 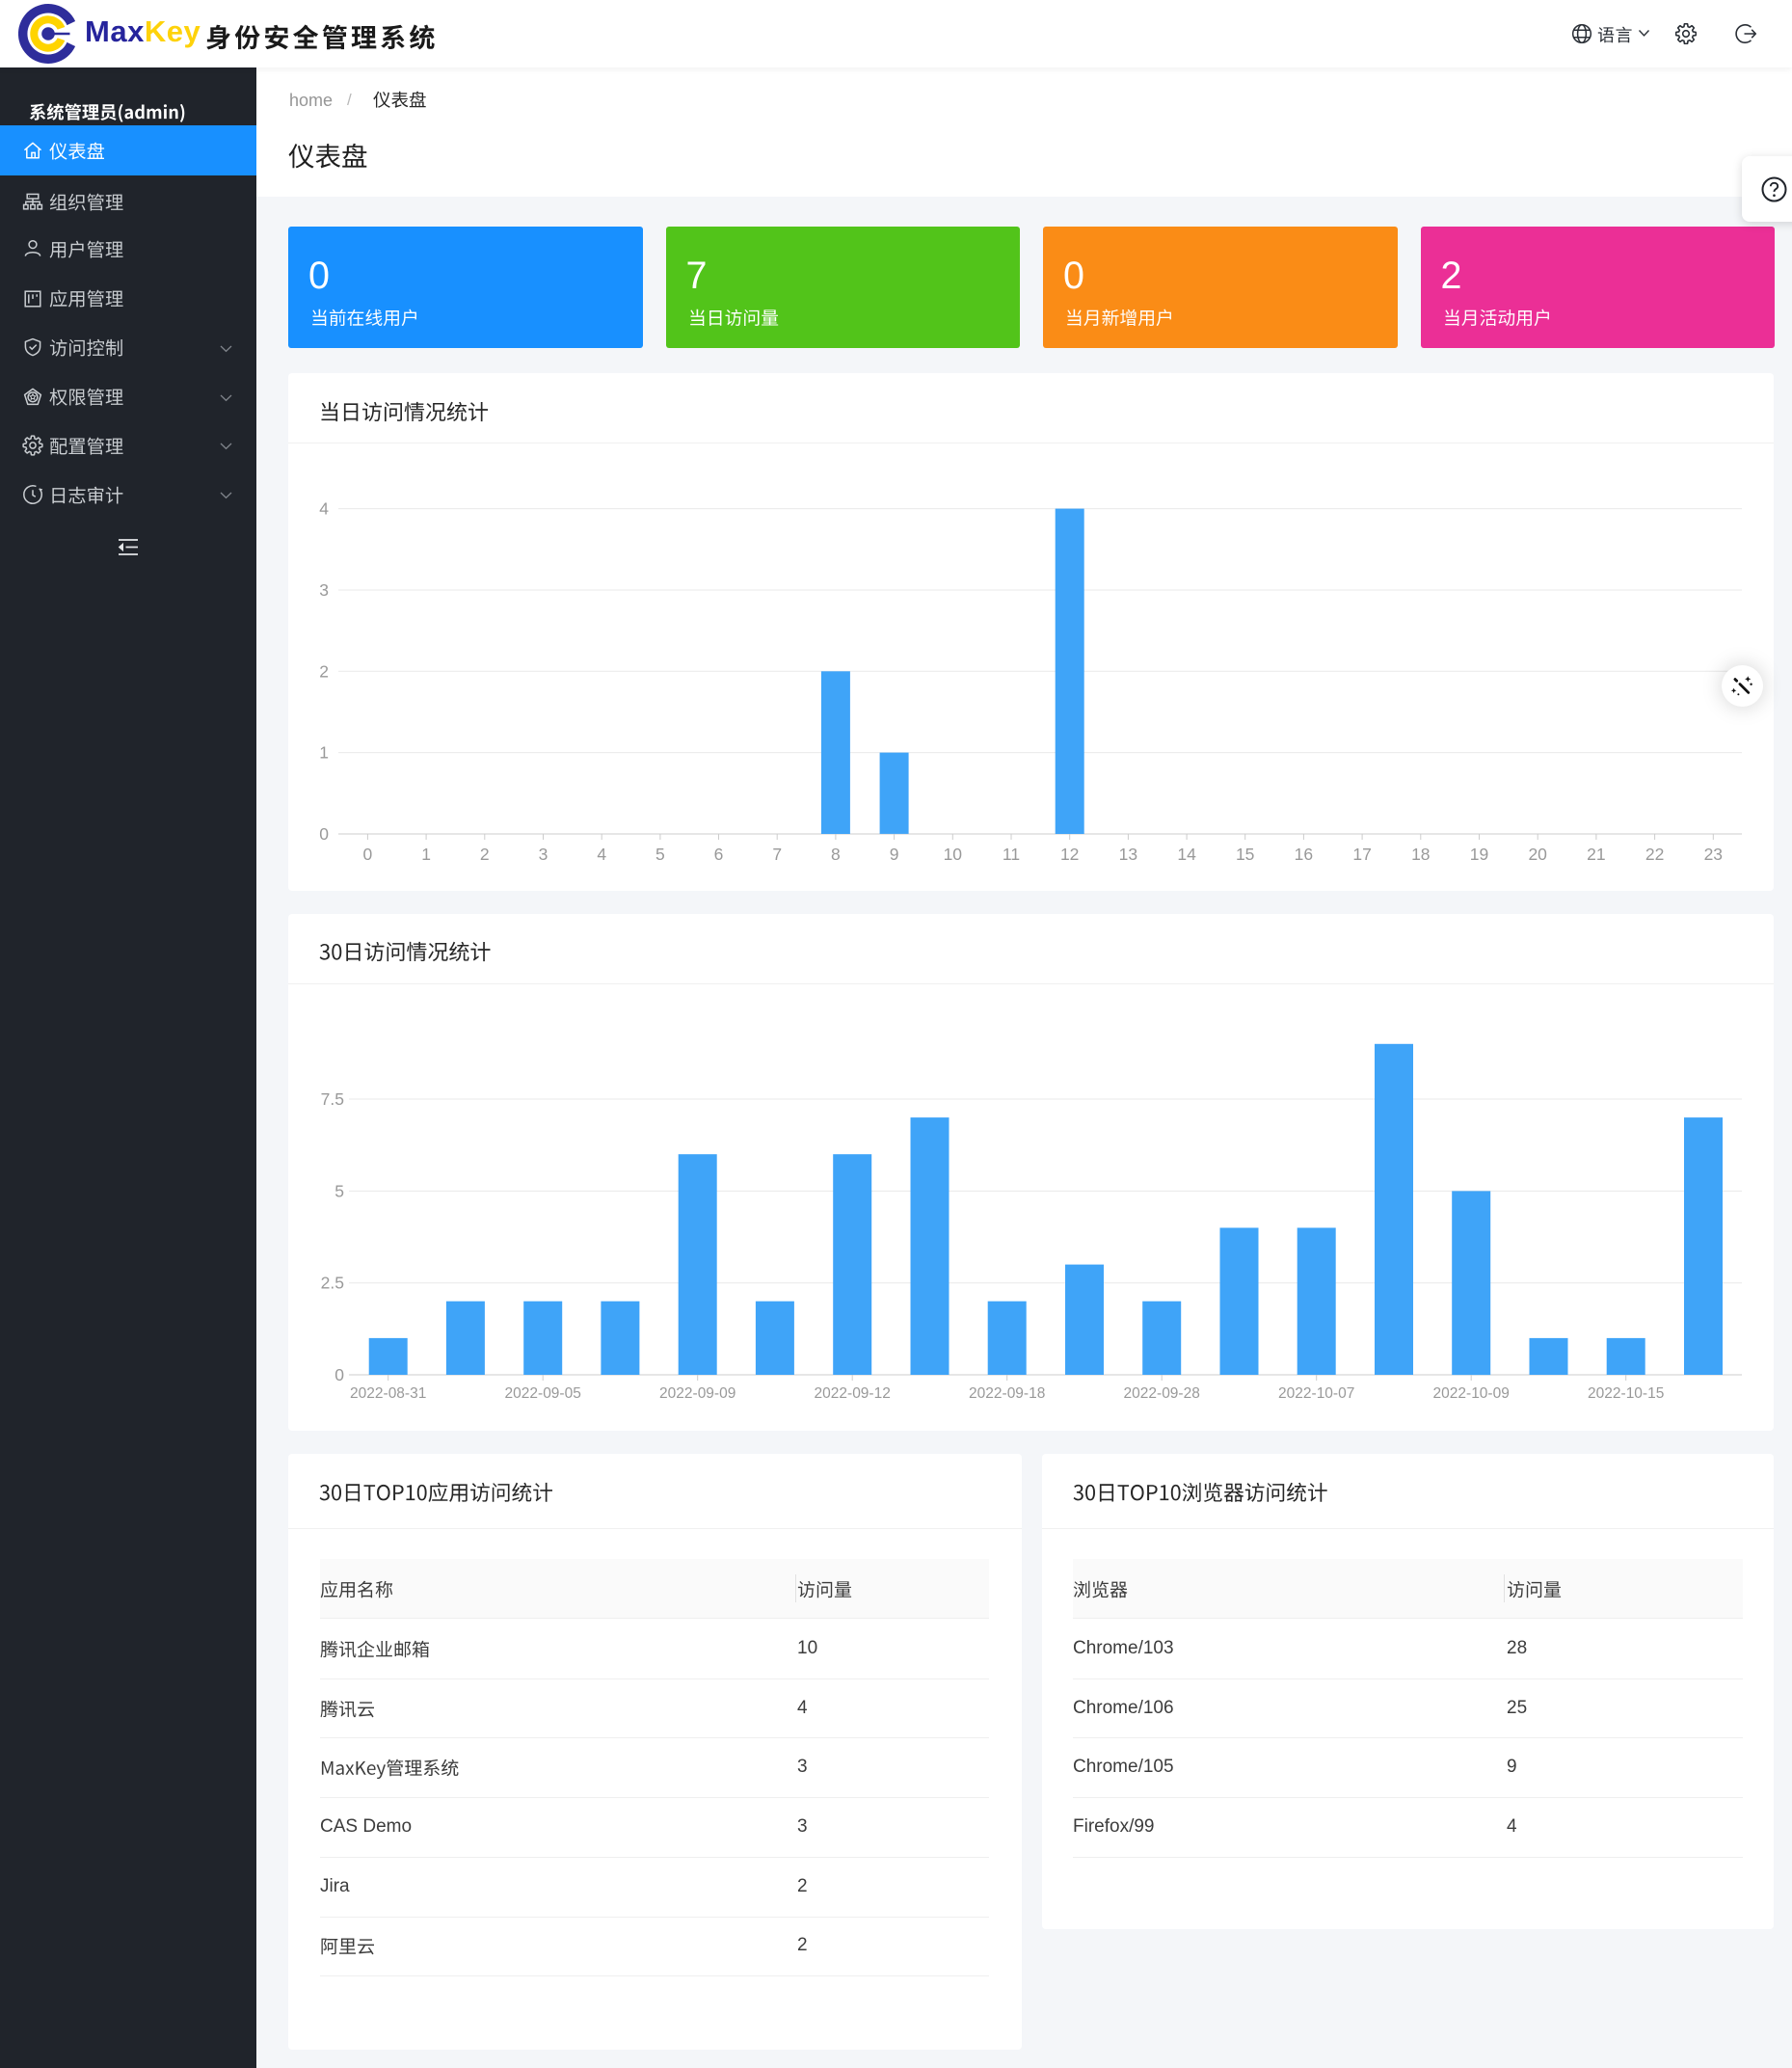 What do you see at coordinates (1654, 854) in the screenshot?
I see `svg-text: 22` at bounding box center [1654, 854].